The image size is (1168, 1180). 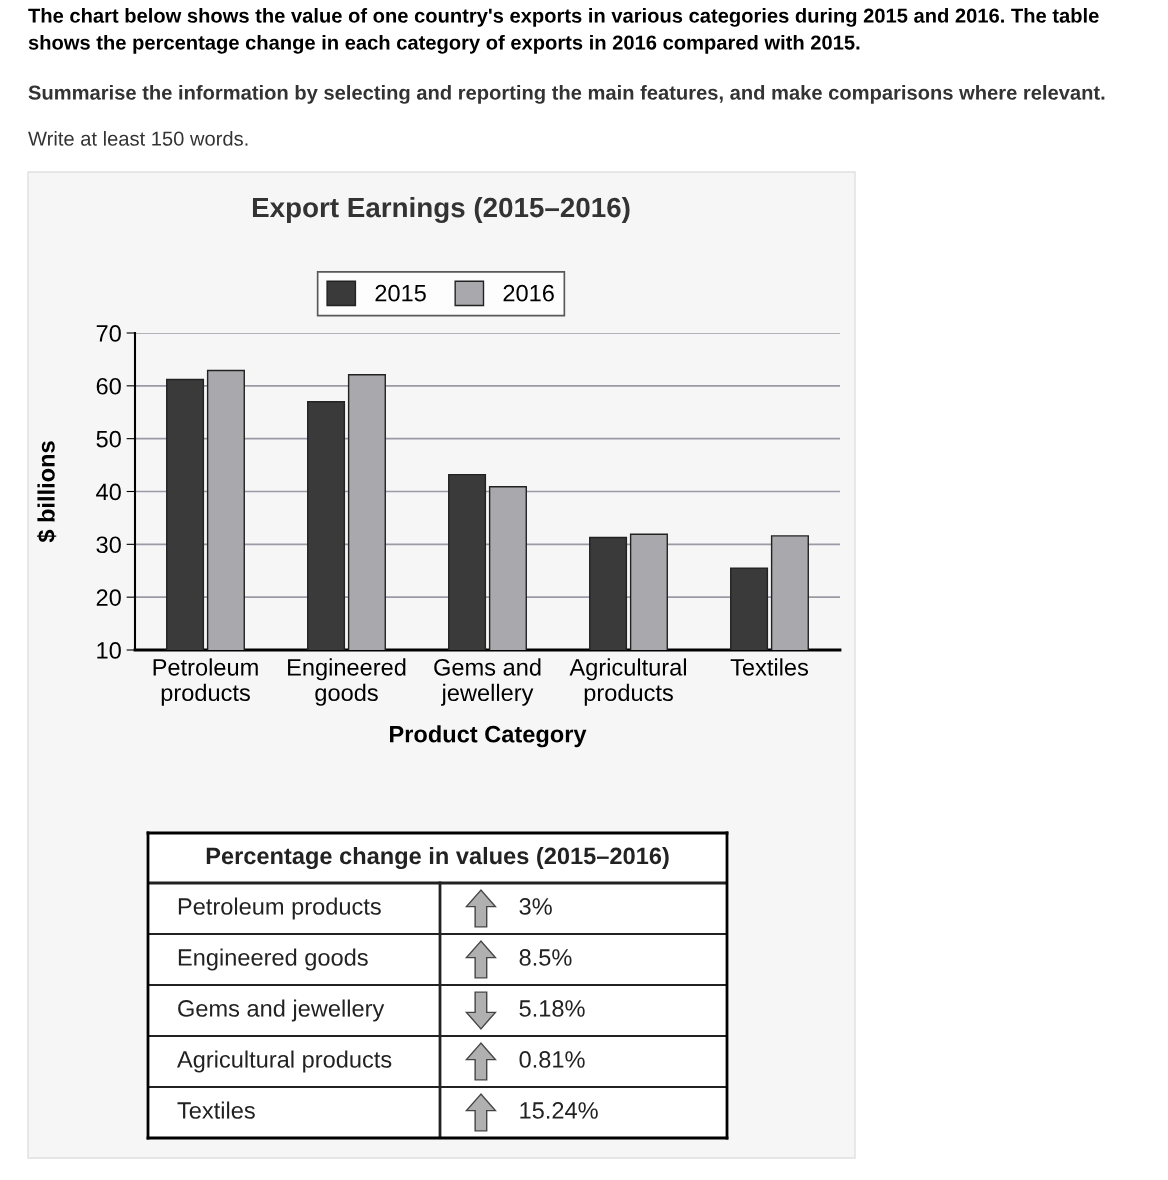 What do you see at coordinates (108, 439) in the screenshot?
I see `y-tick-label: 50` at bounding box center [108, 439].